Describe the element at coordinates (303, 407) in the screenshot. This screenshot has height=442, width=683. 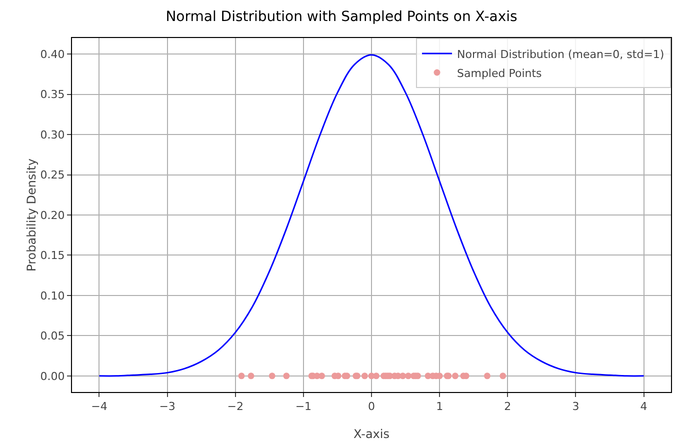
I see `x-tick-label: −1` at that location.